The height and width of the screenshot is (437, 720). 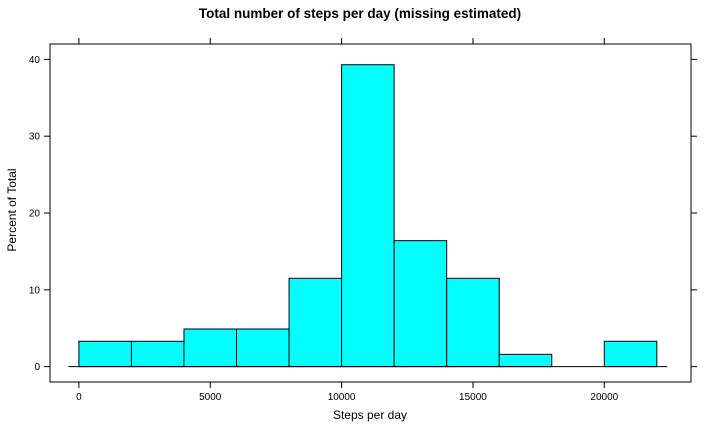 I want to click on x-axis-label: Steps per day, so click(x=370, y=415).